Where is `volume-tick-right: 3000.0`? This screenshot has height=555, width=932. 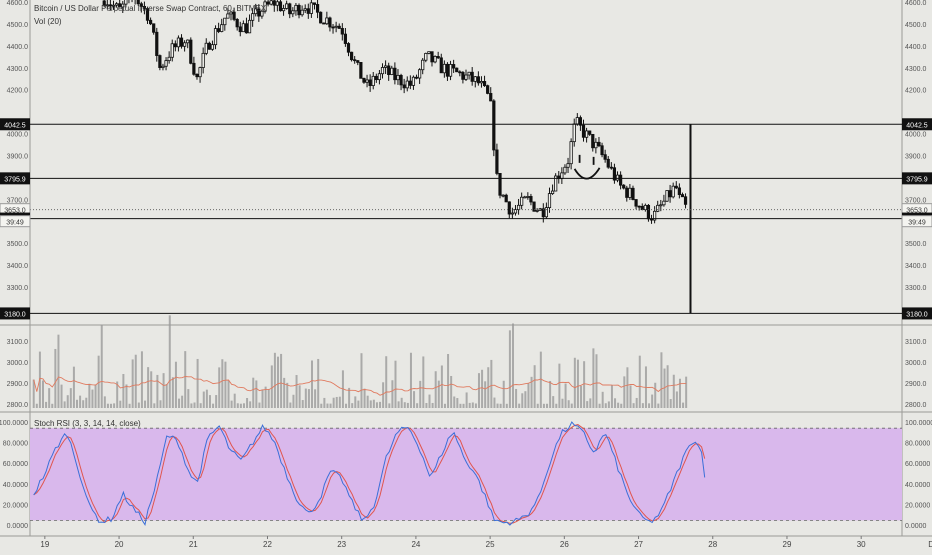 volume-tick-right: 3000.0 is located at coordinates (916, 363).